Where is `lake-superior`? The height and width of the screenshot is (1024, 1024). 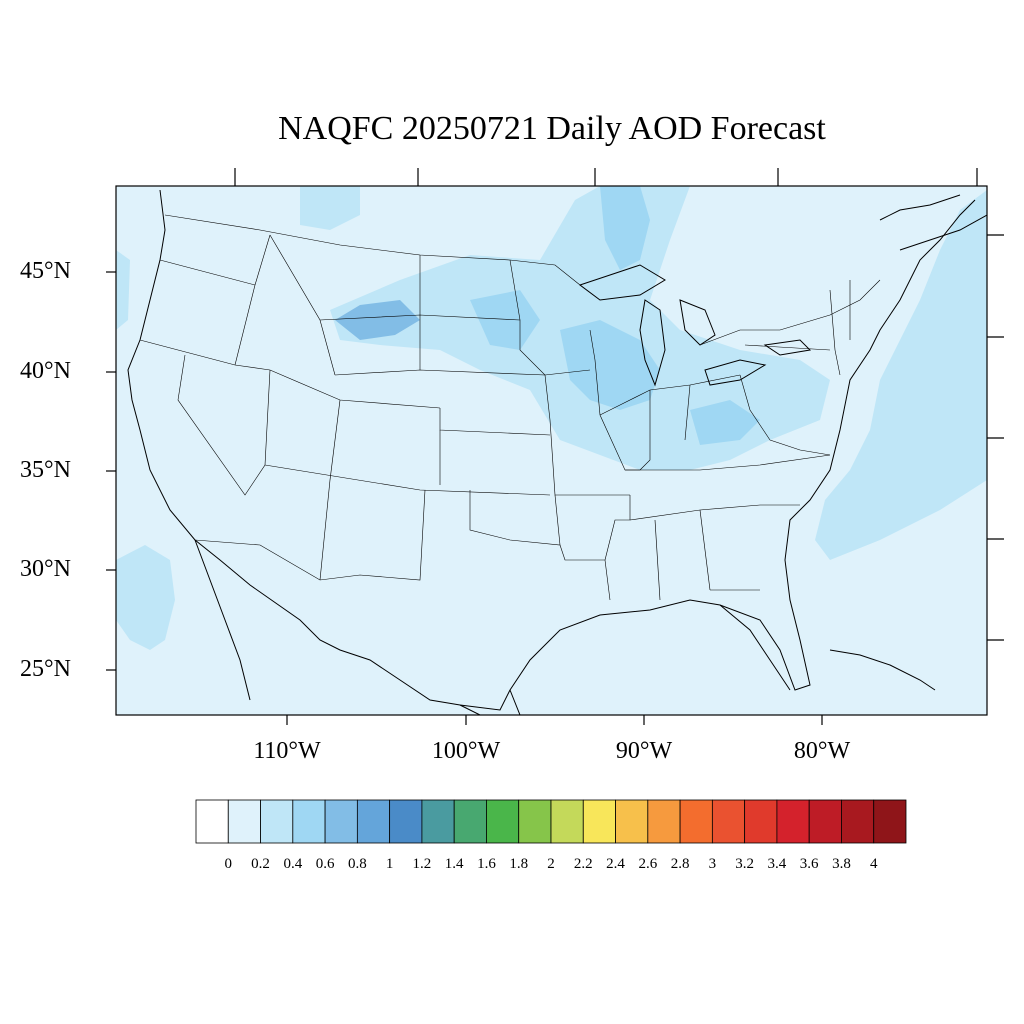
lake-superior is located at coordinates (622, 282).